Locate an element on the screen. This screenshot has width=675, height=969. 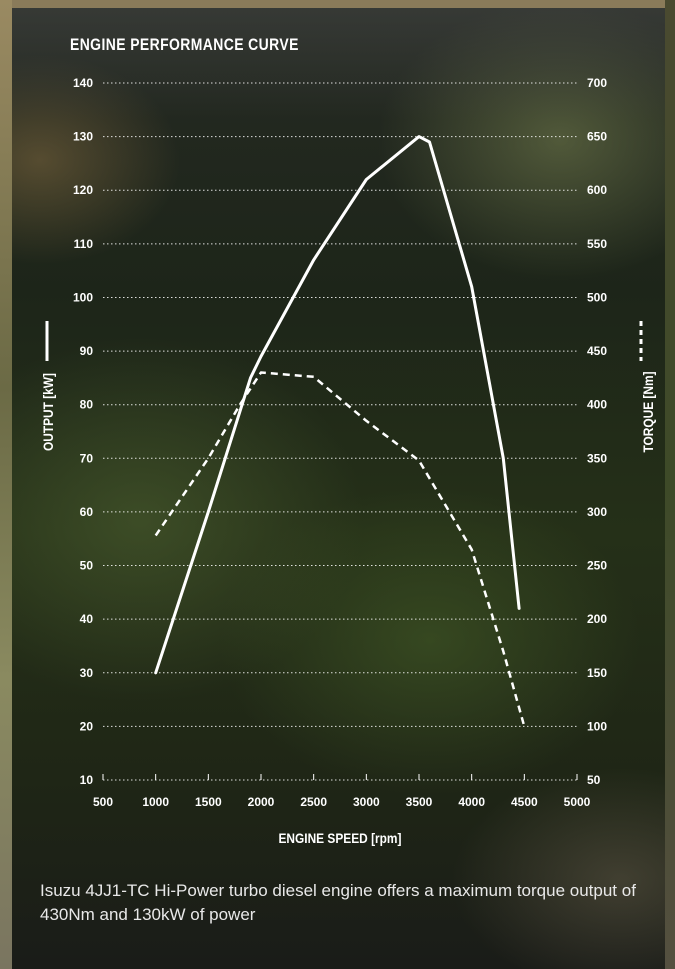
x-tick-label: 5000 is located at coordinates (577, 802).